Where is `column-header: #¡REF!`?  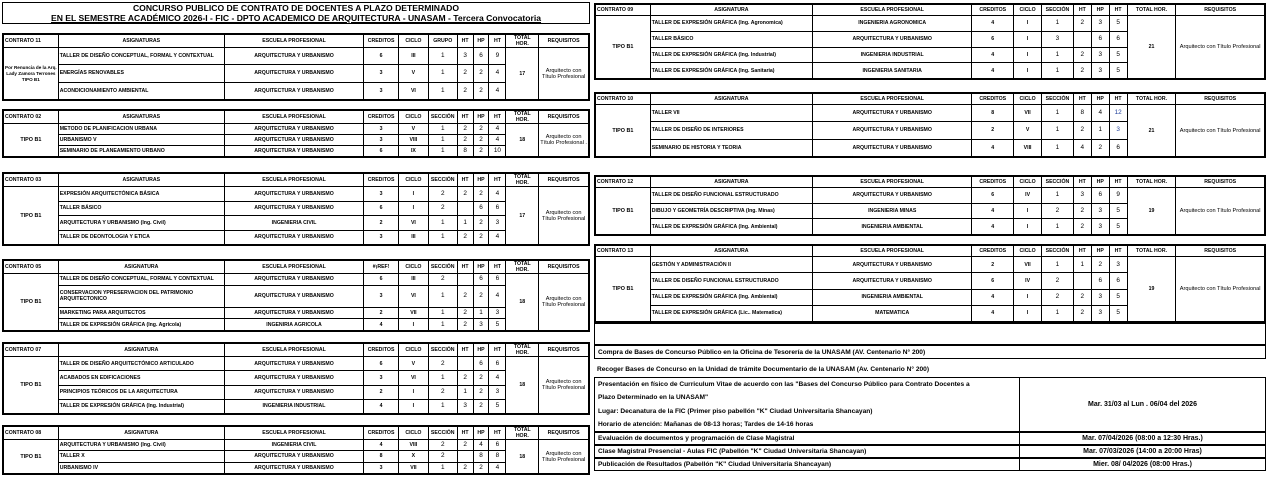
column-header: #¡REF! is located at coordinates (381, 267).